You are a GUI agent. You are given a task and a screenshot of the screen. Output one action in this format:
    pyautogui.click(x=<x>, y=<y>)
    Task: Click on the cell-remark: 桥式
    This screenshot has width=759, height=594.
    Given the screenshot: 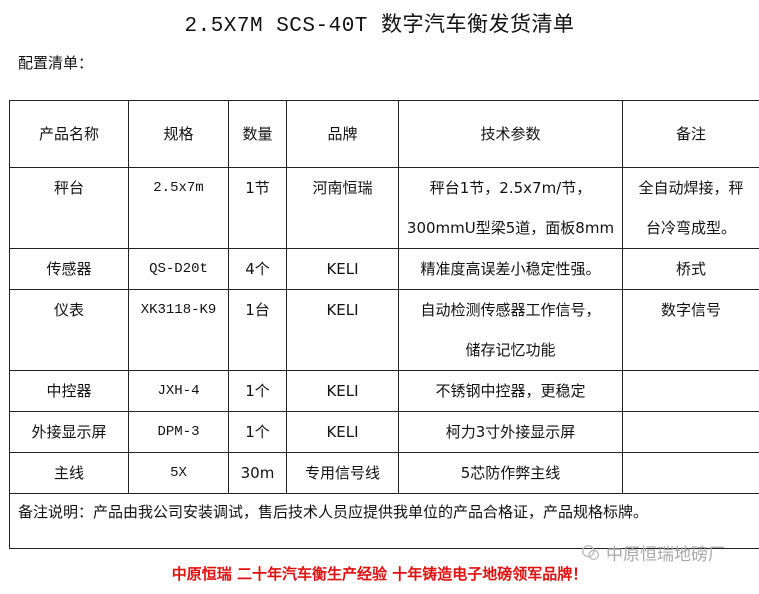 What is the action you would take?
    pyautogui.click(x=690, y=269)
    